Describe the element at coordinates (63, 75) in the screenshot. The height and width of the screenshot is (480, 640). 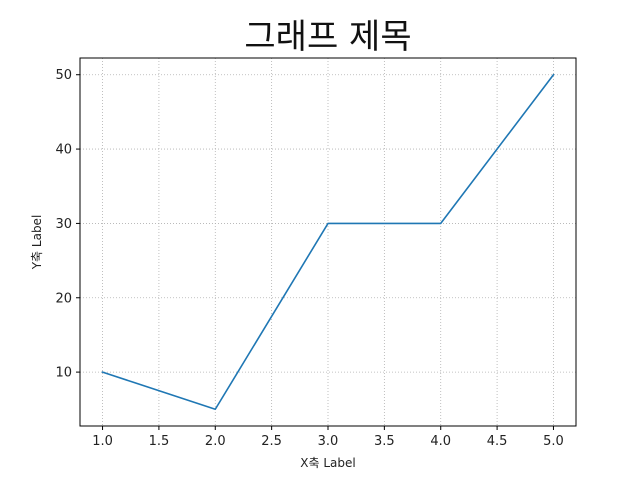
I see `y-tick-label: 50` at that location.